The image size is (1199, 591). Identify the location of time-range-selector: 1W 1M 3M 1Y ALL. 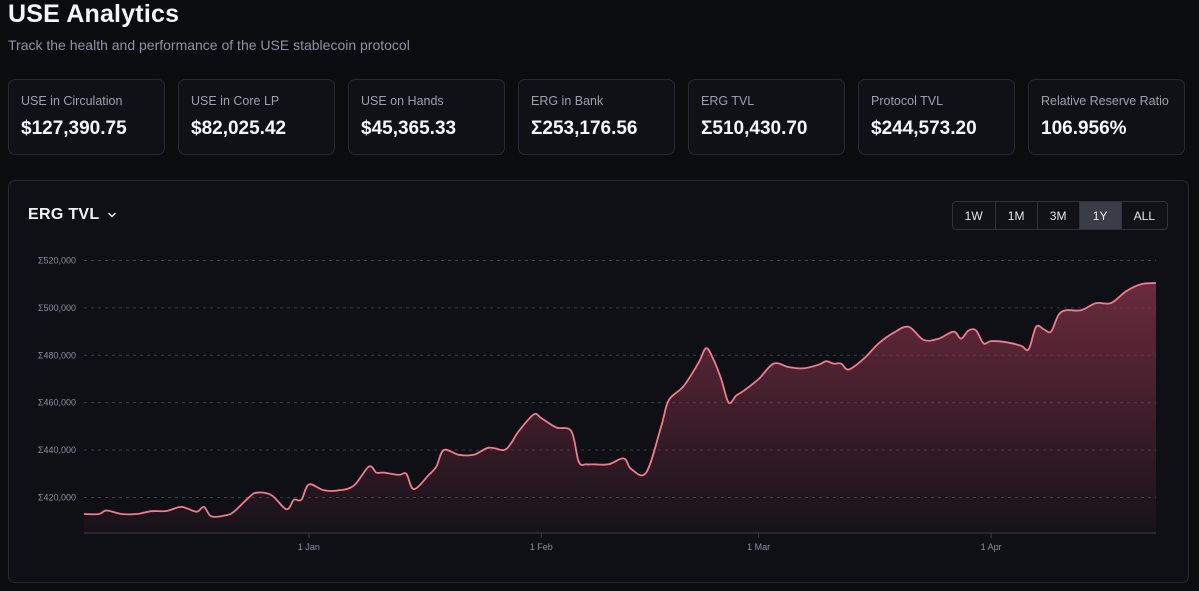
(1059, 215).